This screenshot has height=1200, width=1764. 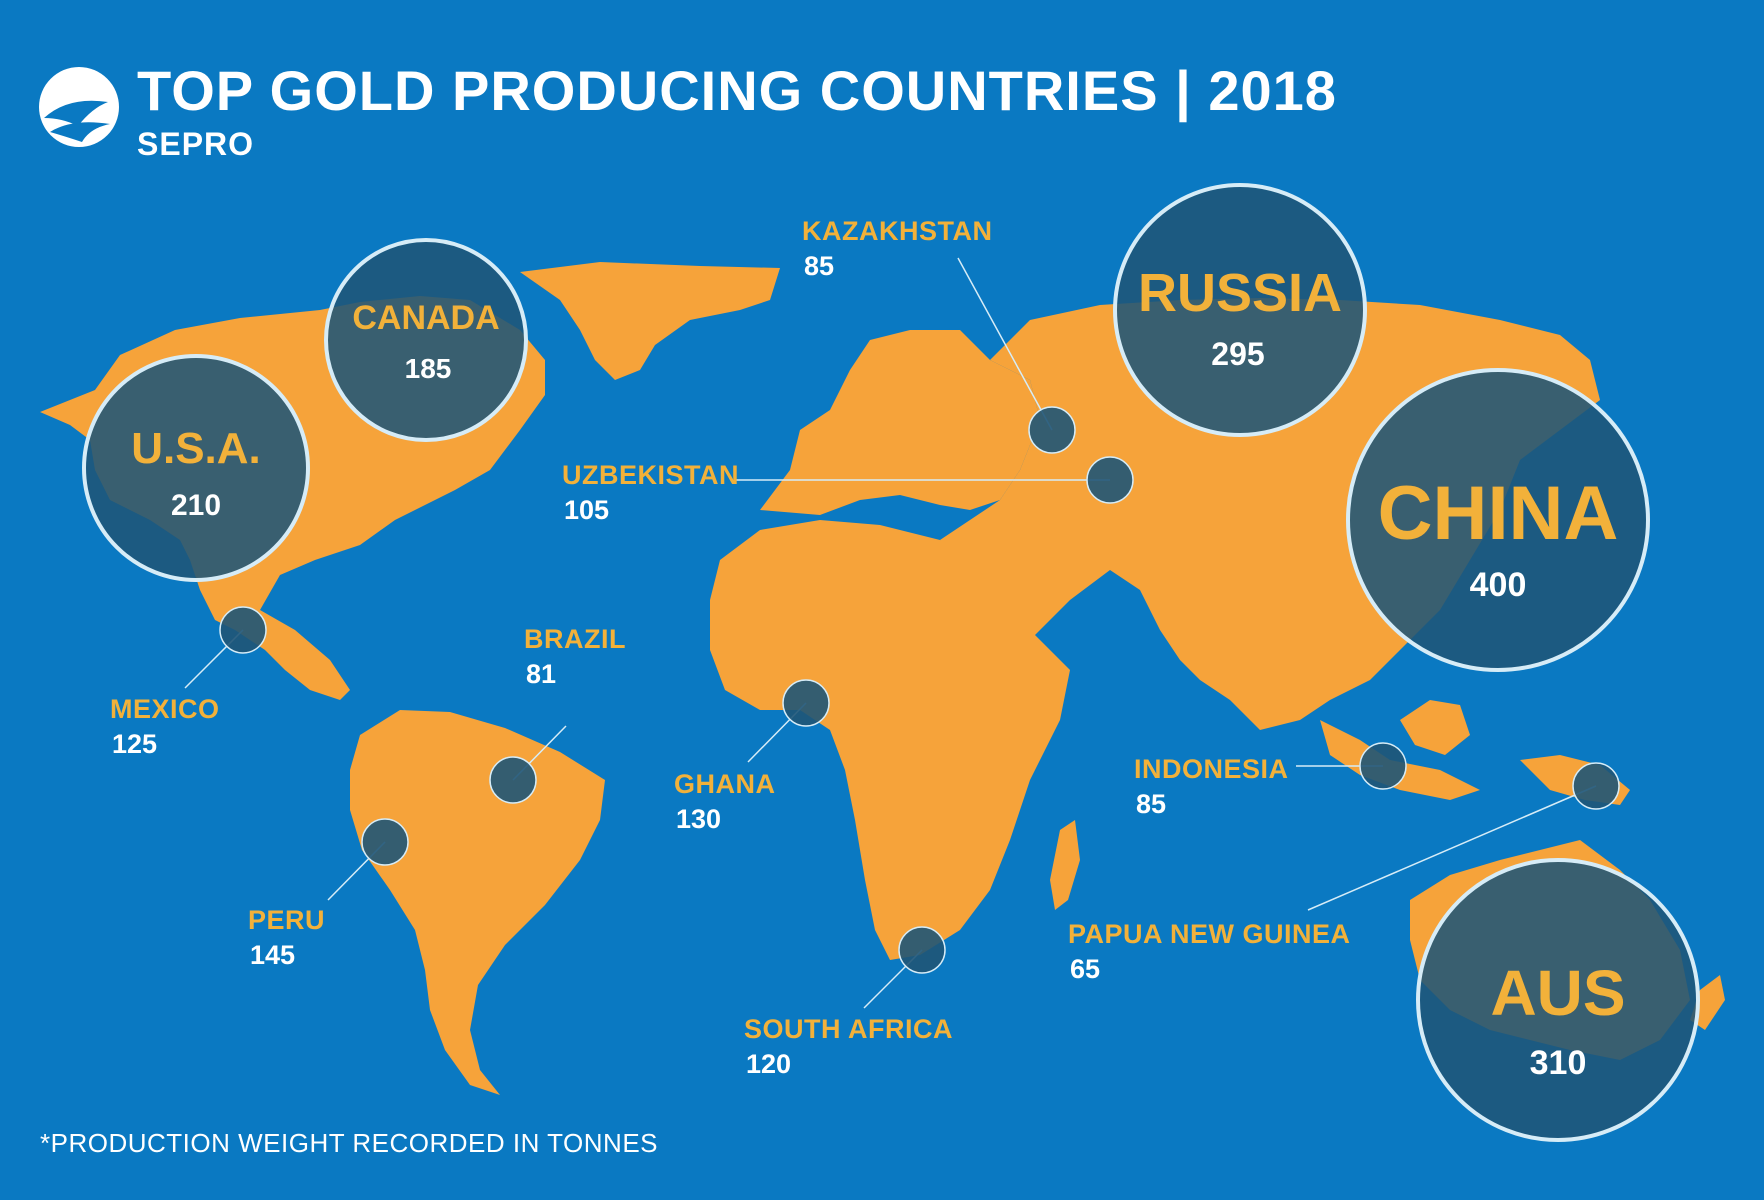 I want to click on country-value-ghana: 130, so click(x=699, y=819).